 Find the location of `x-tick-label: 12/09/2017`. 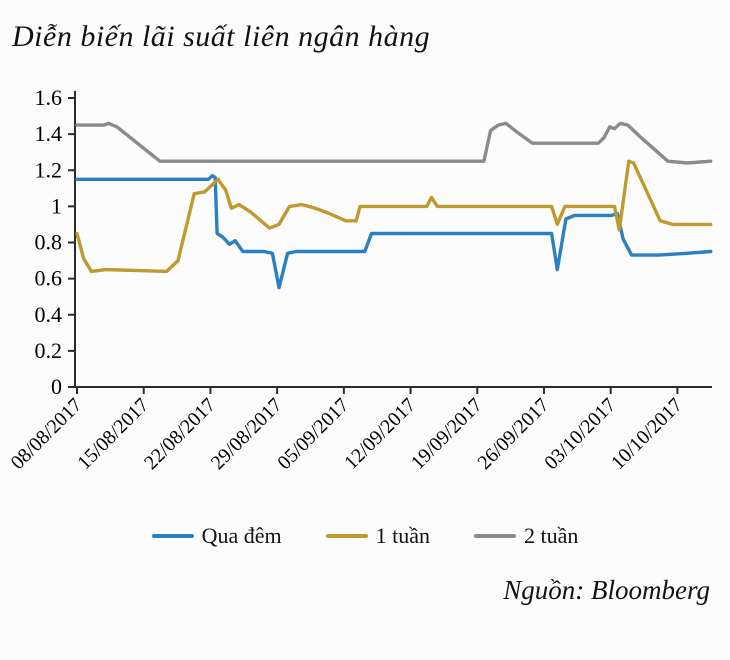

x-tick-label: 12/09/2017 is located at coordinates (380, 434).